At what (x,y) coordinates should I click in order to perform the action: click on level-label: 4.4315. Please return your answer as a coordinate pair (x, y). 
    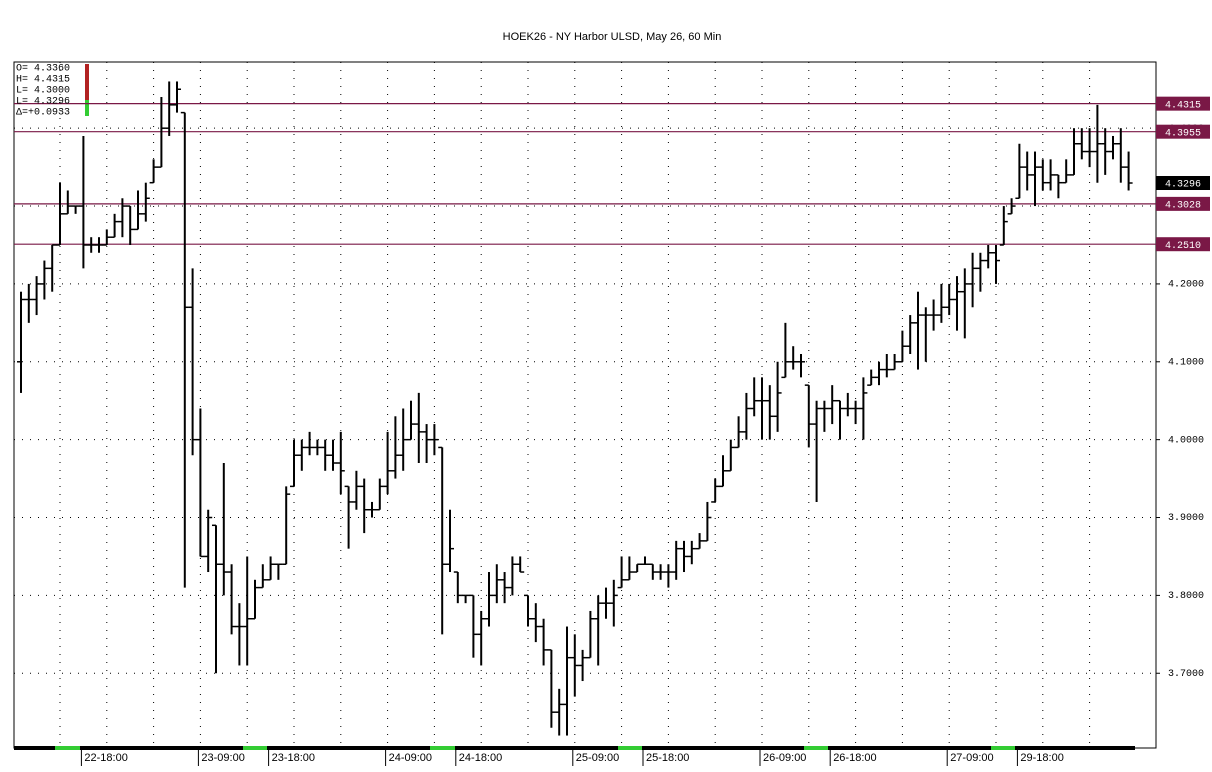
    Looking at the image, I should click on (1183, 105).